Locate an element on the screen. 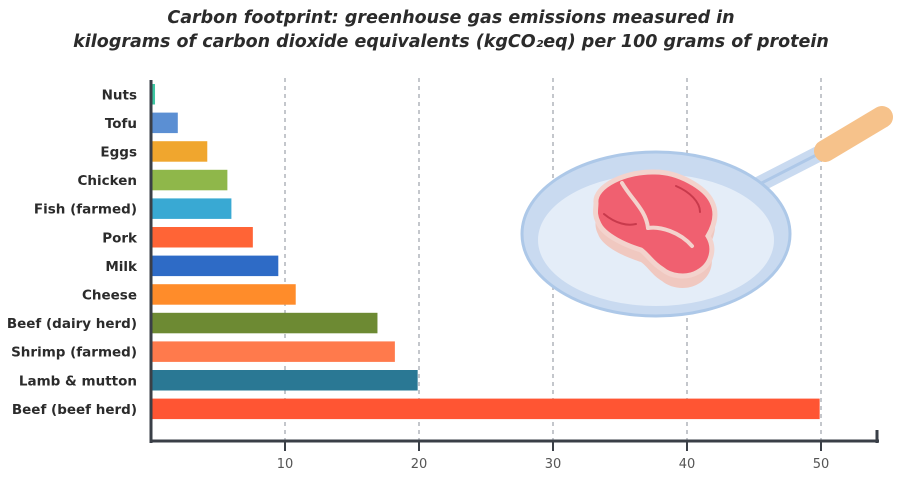 Image resolution: width=902 pixels, height=479 pixels. category-label: Fish (farmed) is located at coordinates (85, 210).